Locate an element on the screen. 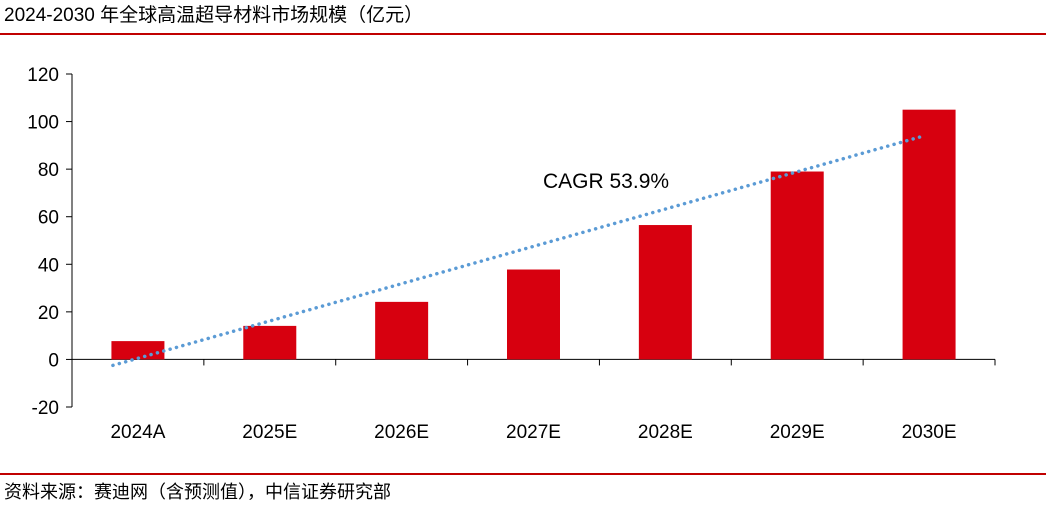 Image resolution: width=1046 pixels, height=510 pixels. x-tick-label: 2024A is located at coordinates (137, 432).